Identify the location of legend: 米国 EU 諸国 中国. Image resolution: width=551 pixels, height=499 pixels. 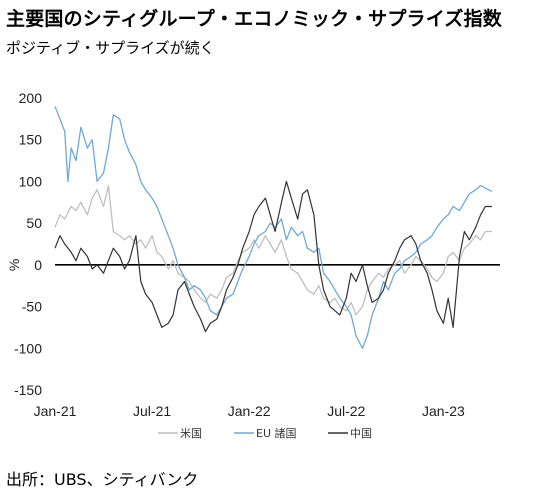
(265, 433).